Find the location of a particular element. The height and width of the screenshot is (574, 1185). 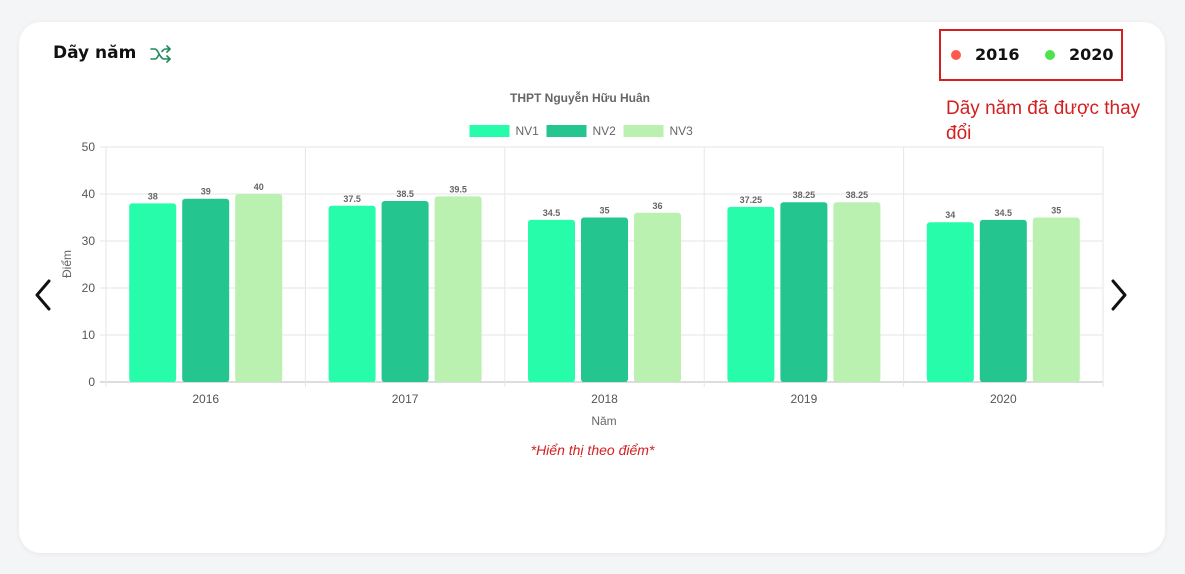

data-label: 37.25 is located at coordinates (751, 200).